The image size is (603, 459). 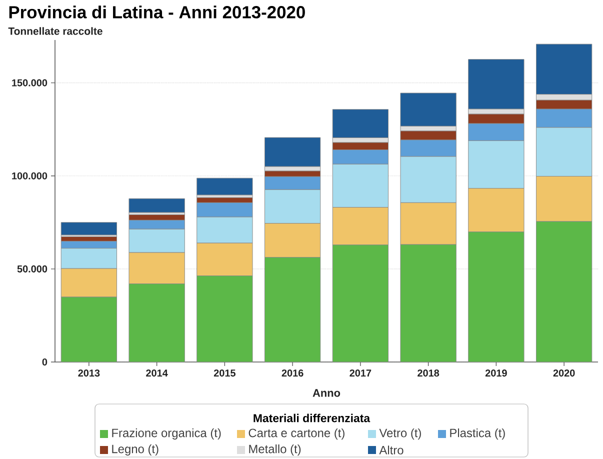 What do you see at coordinates (312, 418) in the screenshot?
I see `legend-title: Materiali differenziata` at bounding box center [312, 418].